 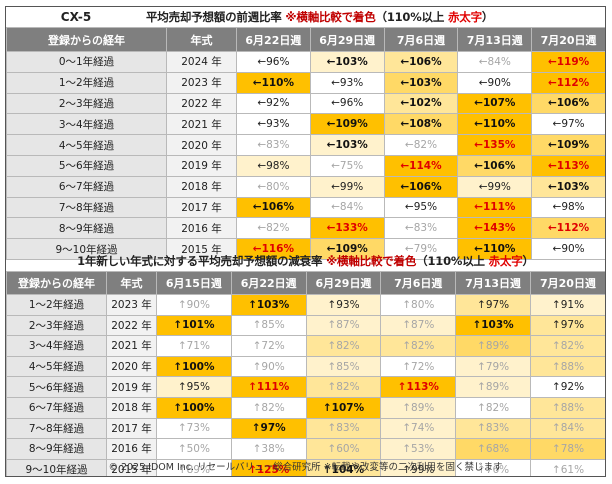 I want to click on table1-row: 1～2年経過 2023 年 ←110% ←93% ←103% ←90% ←112%, so click(x=305, y=82).